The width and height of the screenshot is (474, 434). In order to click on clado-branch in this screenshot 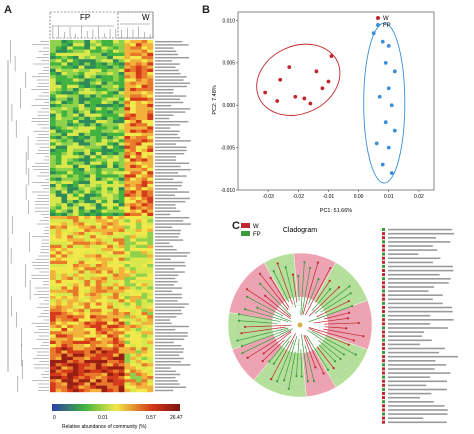, I will do `click(290, 287)`.